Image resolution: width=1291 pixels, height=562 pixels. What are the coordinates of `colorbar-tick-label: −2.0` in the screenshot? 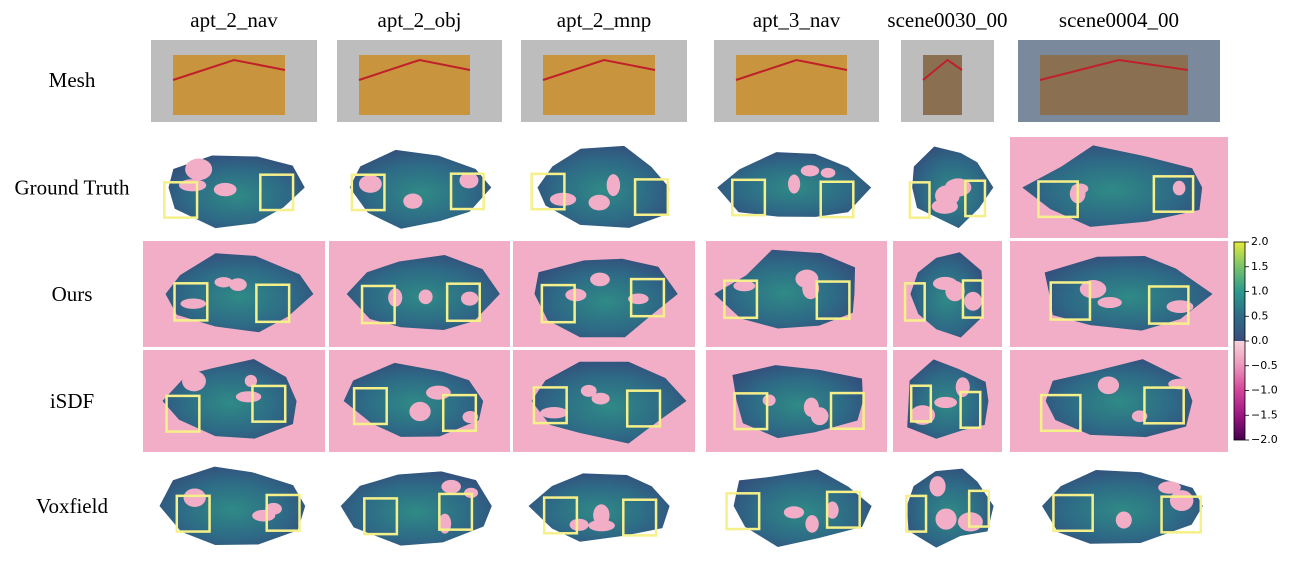 It's located at (1264, 439).